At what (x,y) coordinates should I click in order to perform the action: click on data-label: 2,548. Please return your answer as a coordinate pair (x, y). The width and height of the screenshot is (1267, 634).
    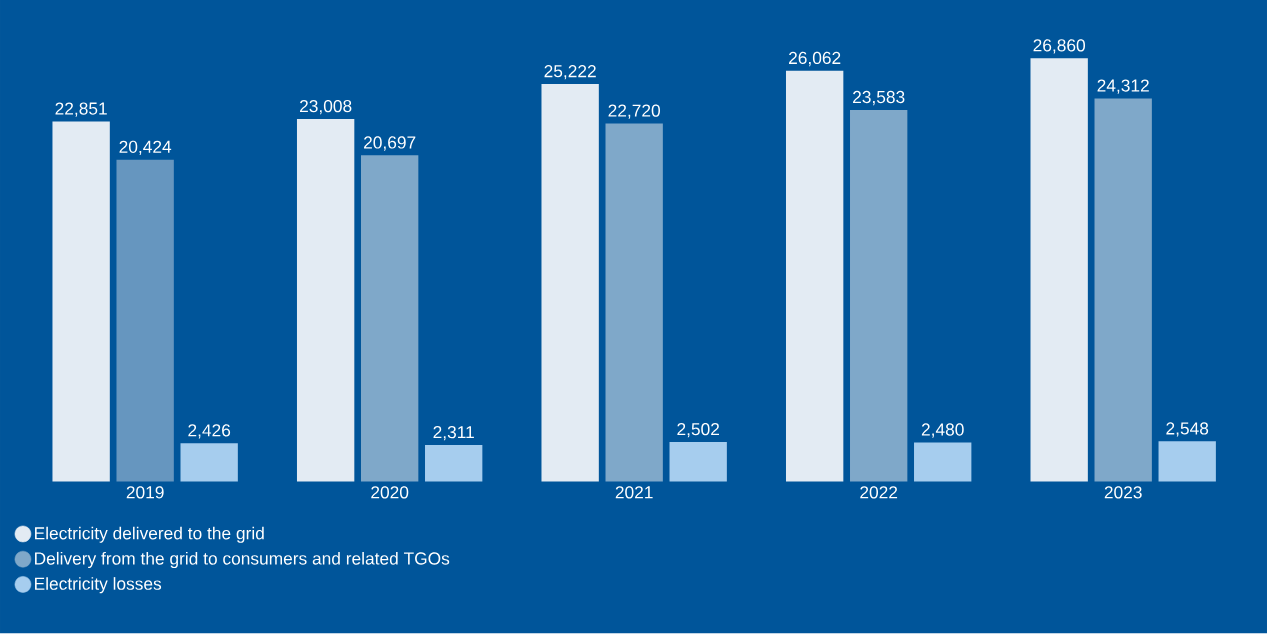
    Looking at the image, I should click on (1187, 429).